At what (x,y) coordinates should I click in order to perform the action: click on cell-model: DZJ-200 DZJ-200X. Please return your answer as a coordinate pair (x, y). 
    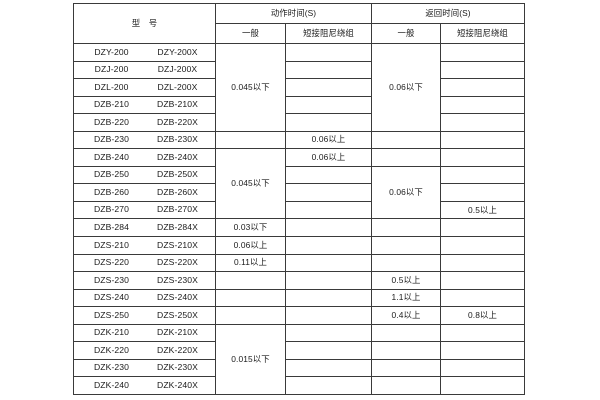
    Looking at the image, I should click on (144, 70).